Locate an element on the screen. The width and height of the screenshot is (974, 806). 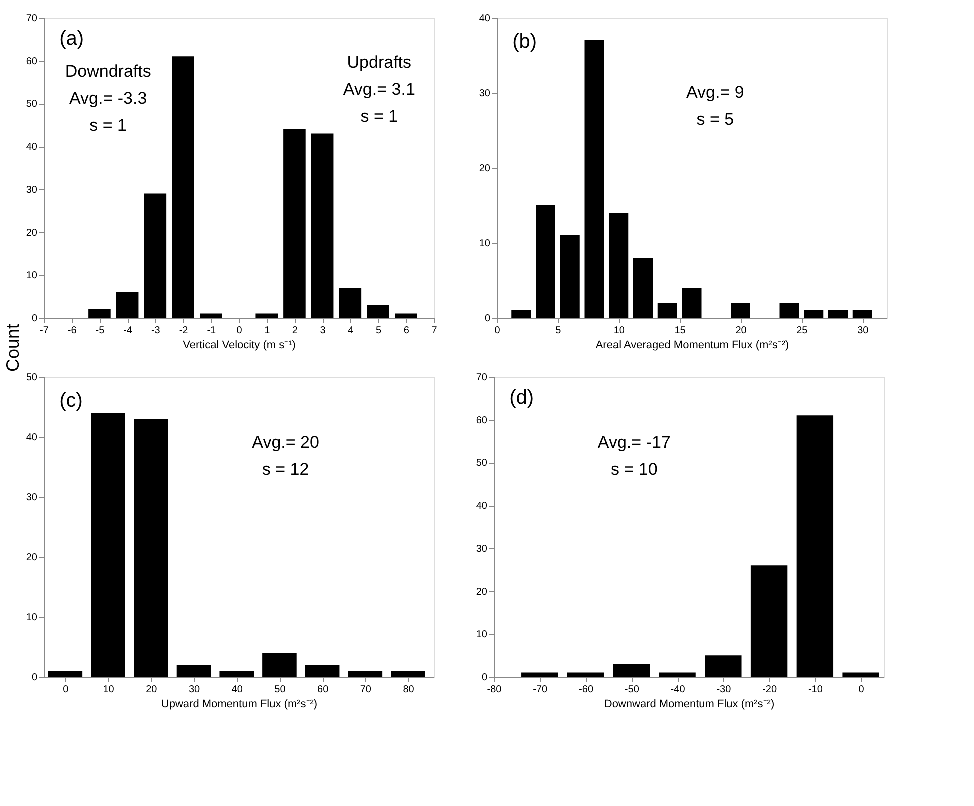
x-tick-label: 6 is located at coordinates (407, 331).